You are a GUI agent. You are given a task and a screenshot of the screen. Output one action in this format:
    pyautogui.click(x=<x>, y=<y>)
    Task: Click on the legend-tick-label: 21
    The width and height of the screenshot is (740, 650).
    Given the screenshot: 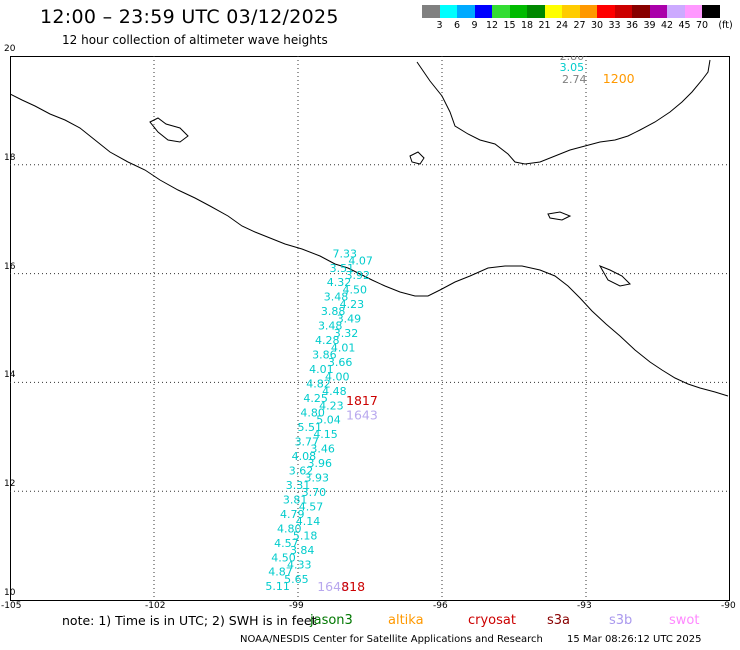 What is the action you would take?
    pyautogui.click(x=544, y=25)
    